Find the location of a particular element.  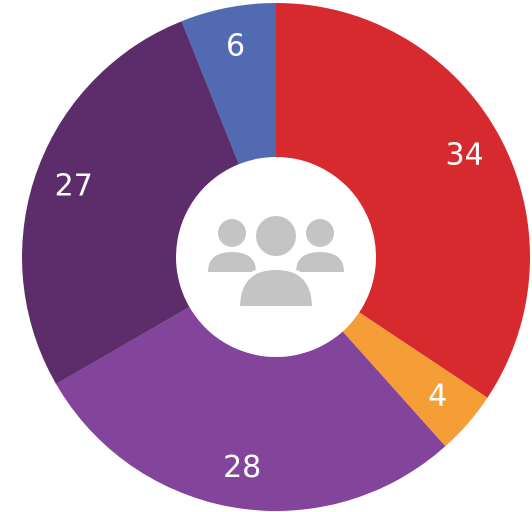

people-icon is located at coordinates (276, 261).